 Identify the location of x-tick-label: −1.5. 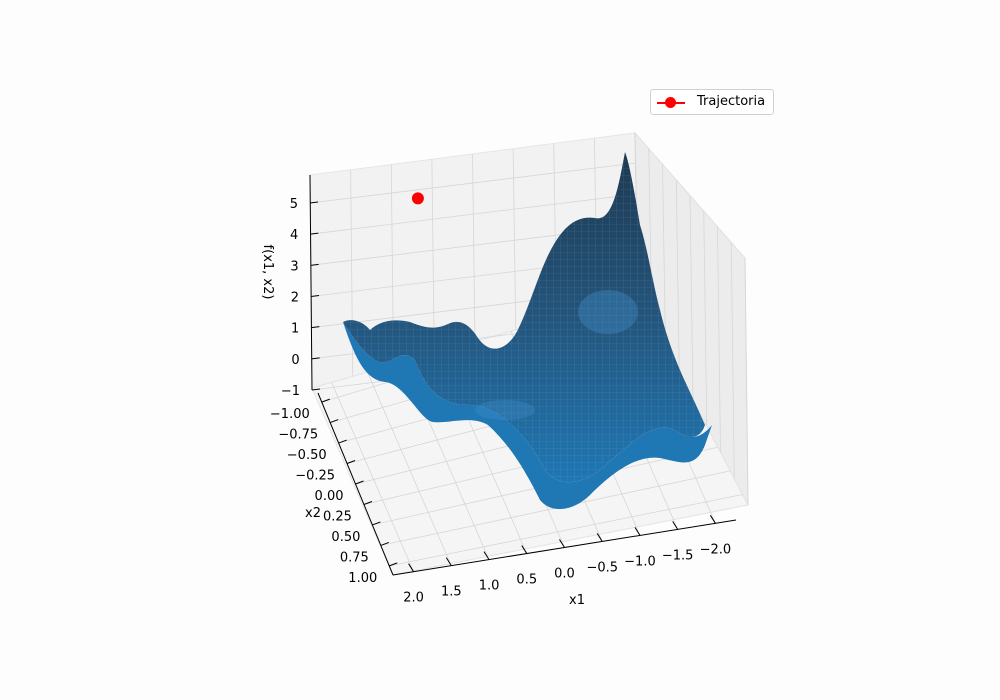
(678, 555).